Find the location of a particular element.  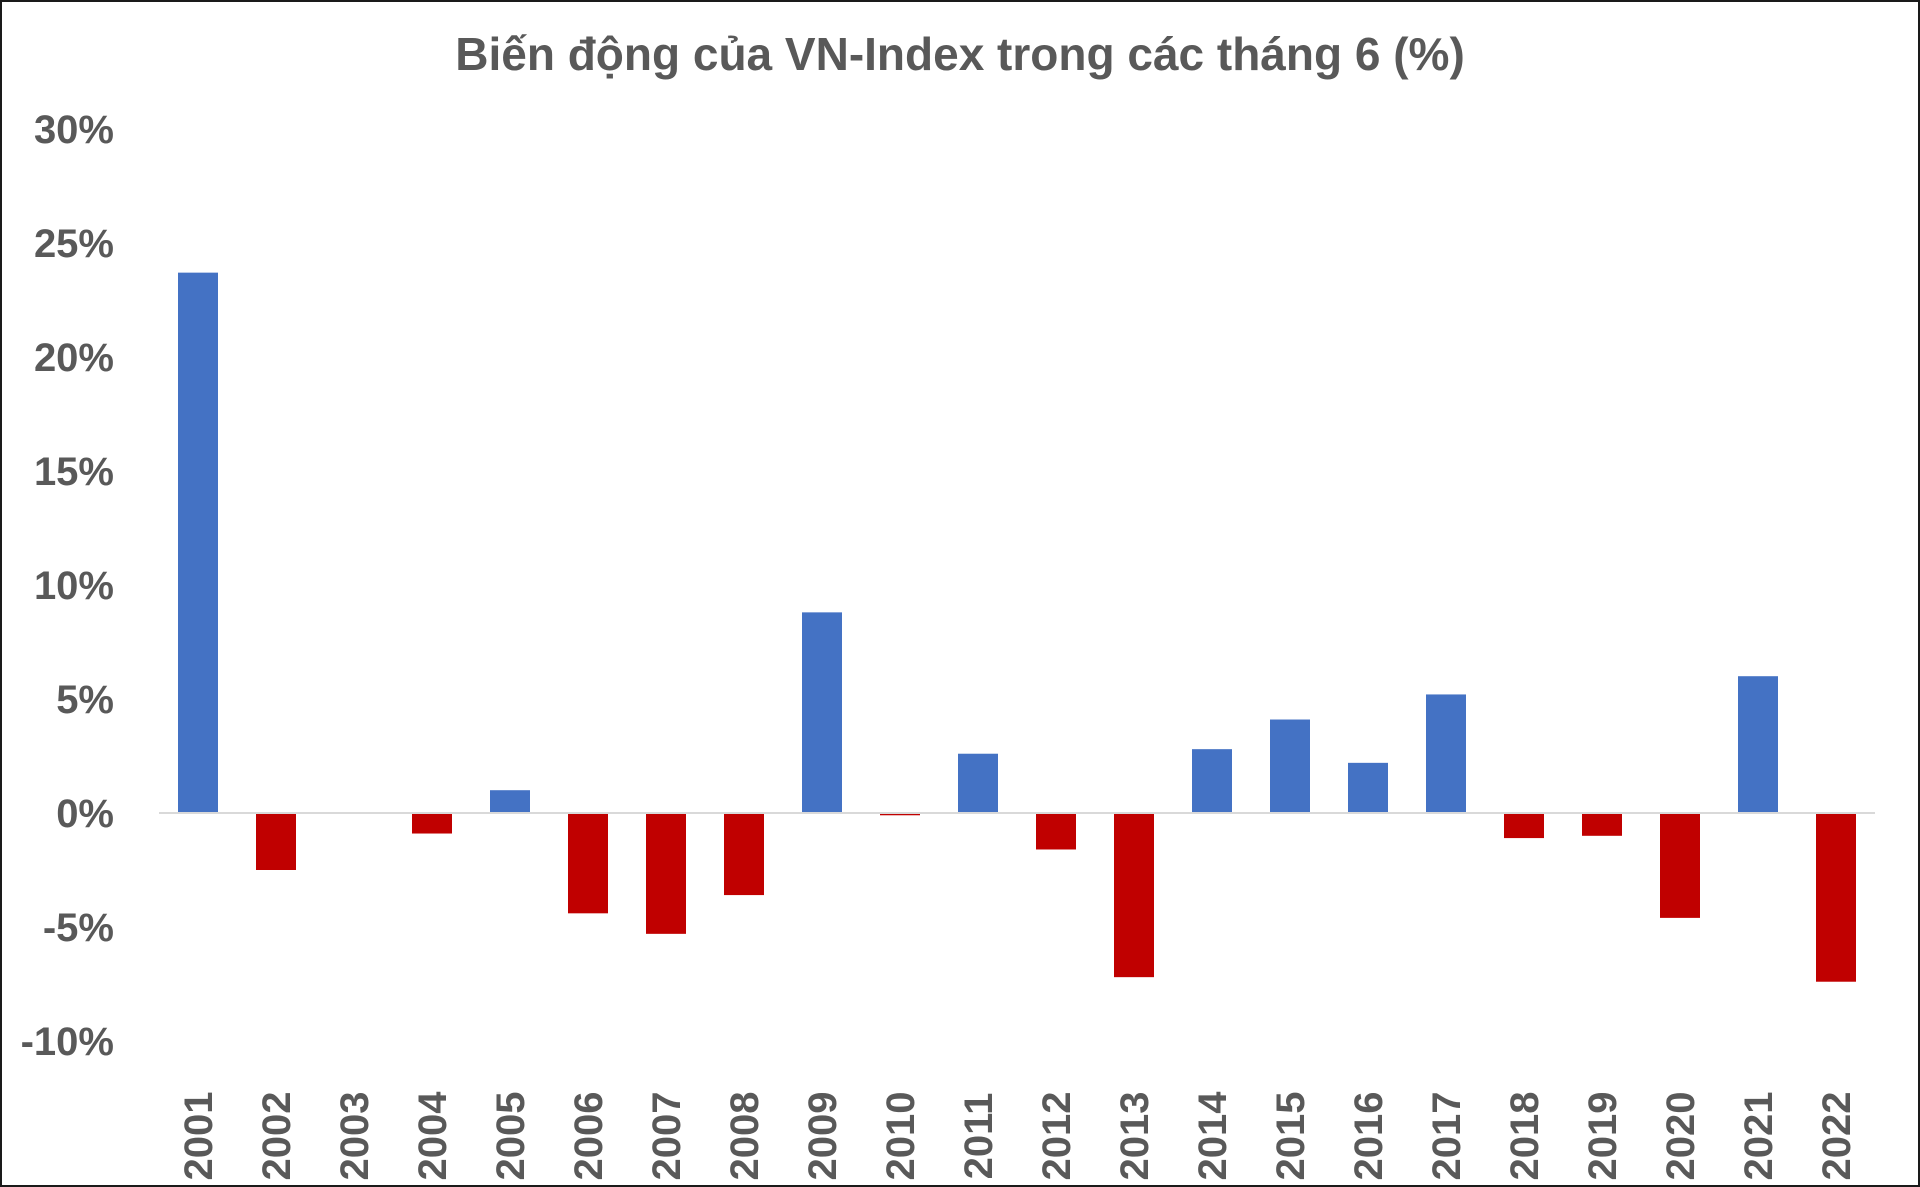

x-tick-label-2019: 2019 is located at coordinates (1603, 1136).